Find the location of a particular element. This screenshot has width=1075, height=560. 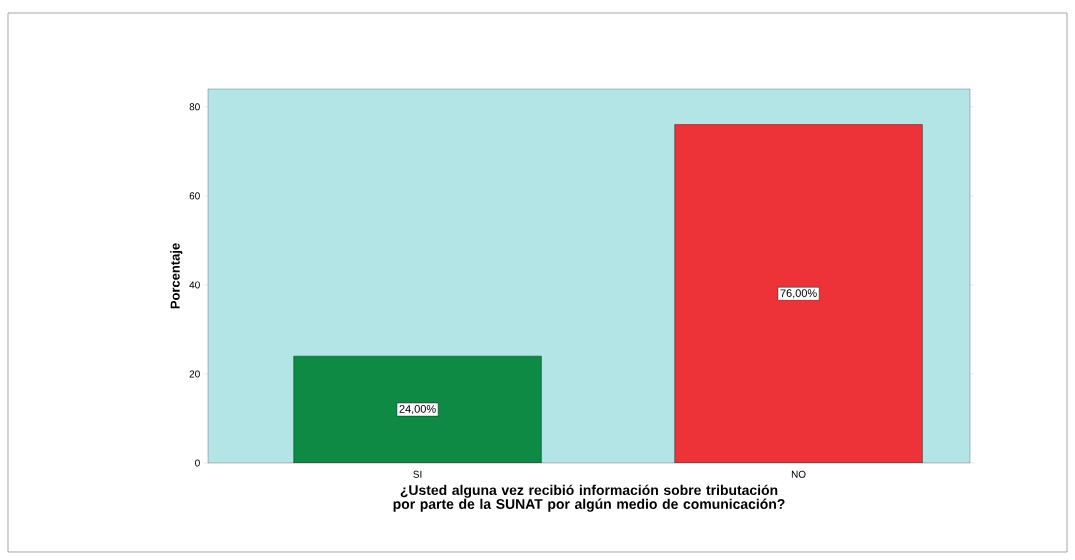

data-label: 24,00% is located at coordinates (417, 410).